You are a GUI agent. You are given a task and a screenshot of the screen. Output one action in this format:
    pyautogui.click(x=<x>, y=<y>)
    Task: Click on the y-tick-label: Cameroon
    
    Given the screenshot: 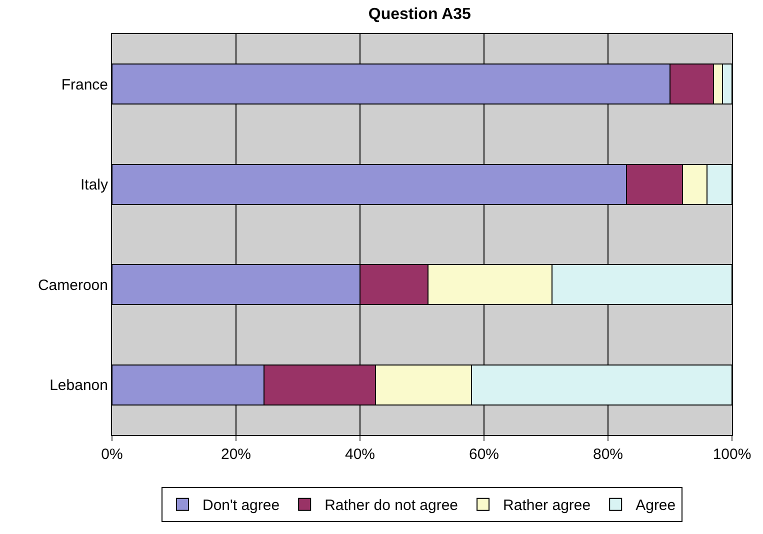 What is the action you would take?
    pyautogui.click(x=73, y=285)
    